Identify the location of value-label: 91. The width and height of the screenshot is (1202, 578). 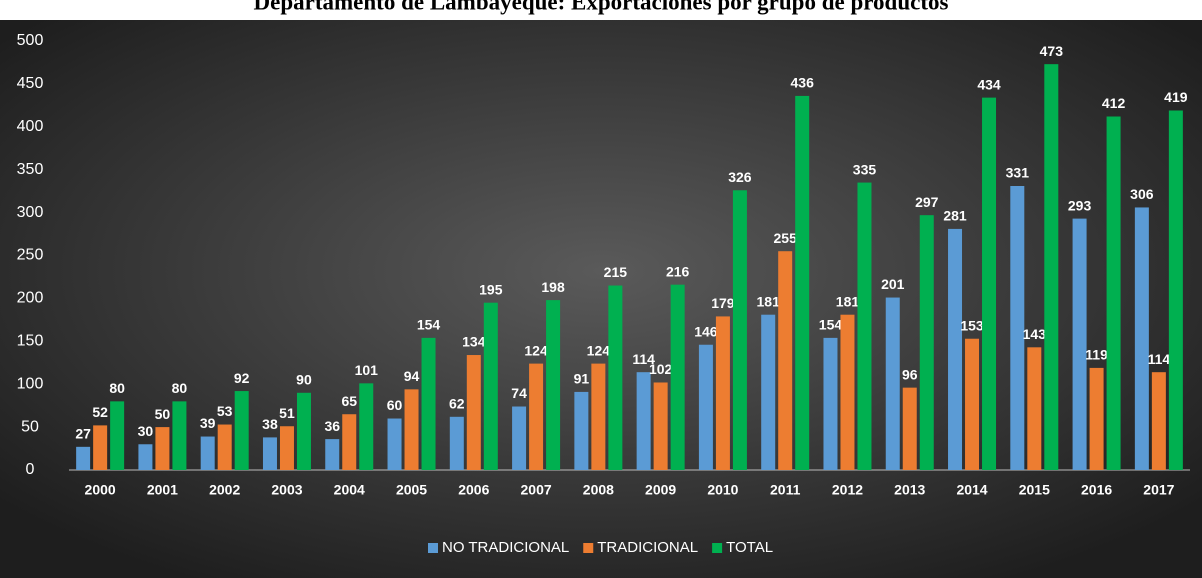
(582, 379).